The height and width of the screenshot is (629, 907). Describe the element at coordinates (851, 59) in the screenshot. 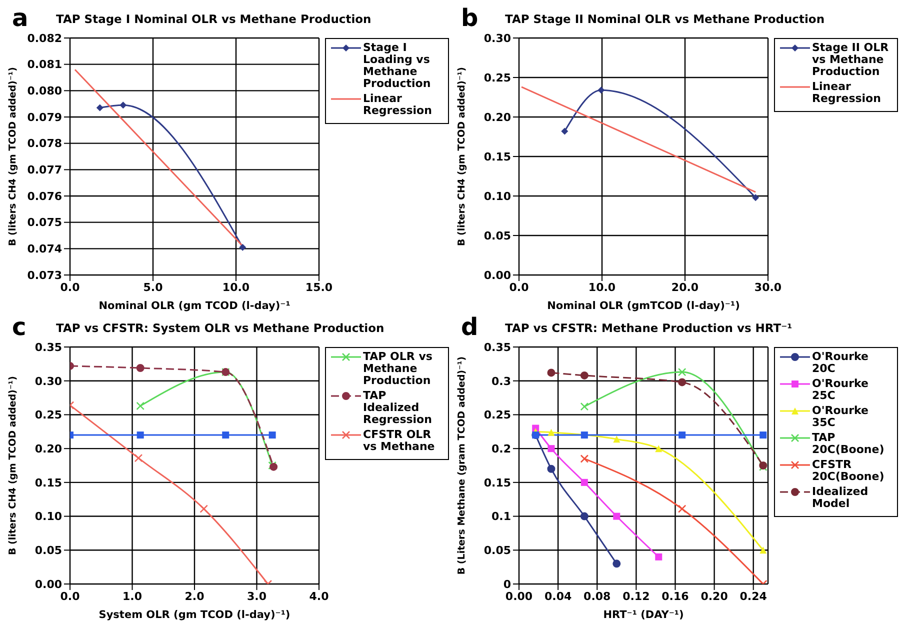

I see `legend-label: Stage II OLR vs Methane Production` at that location.